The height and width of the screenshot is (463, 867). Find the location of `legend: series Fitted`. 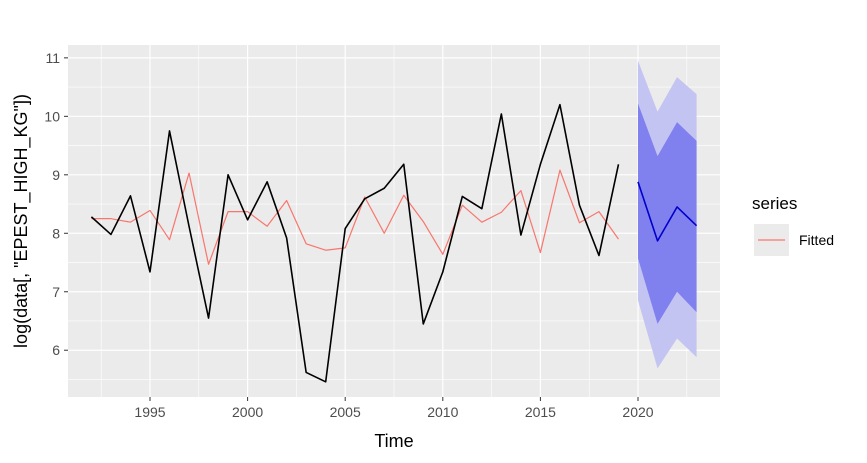

legend: series Fitted is located at coordinates (793, 225).